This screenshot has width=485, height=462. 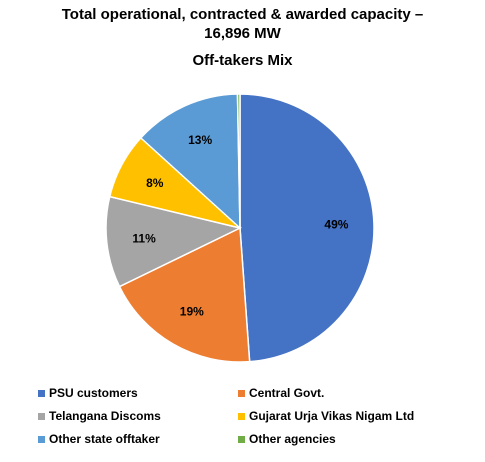 What do you see at coordinates (200, 140) in the screenshot?
I see `data-label-5: 13%` at bounding box center [200, 140].